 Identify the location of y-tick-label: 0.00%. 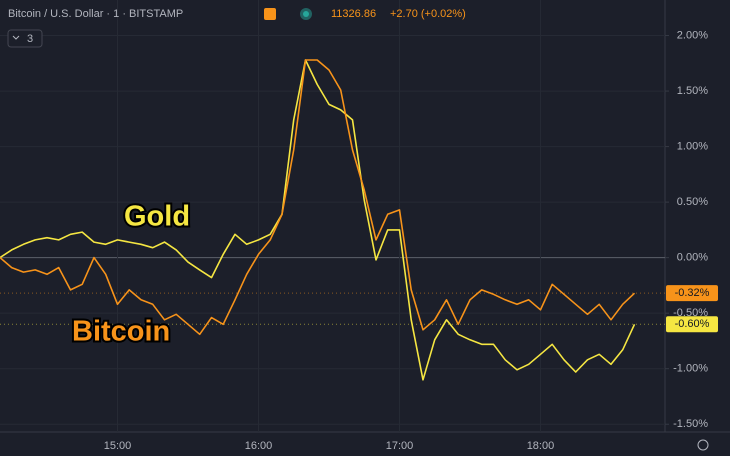
(692, 258).